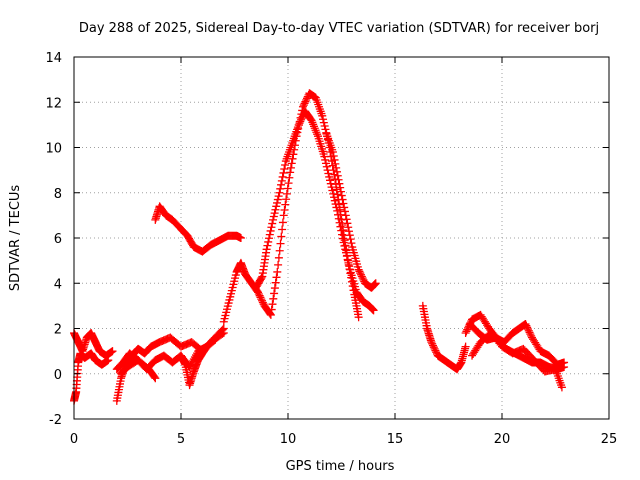 This screenshot has width=640, height=480. What do you see at coordinates (340, 466) in the screenshot?
I see `x-axis-label: GPS time / hours` at bounding box center [340, 466].